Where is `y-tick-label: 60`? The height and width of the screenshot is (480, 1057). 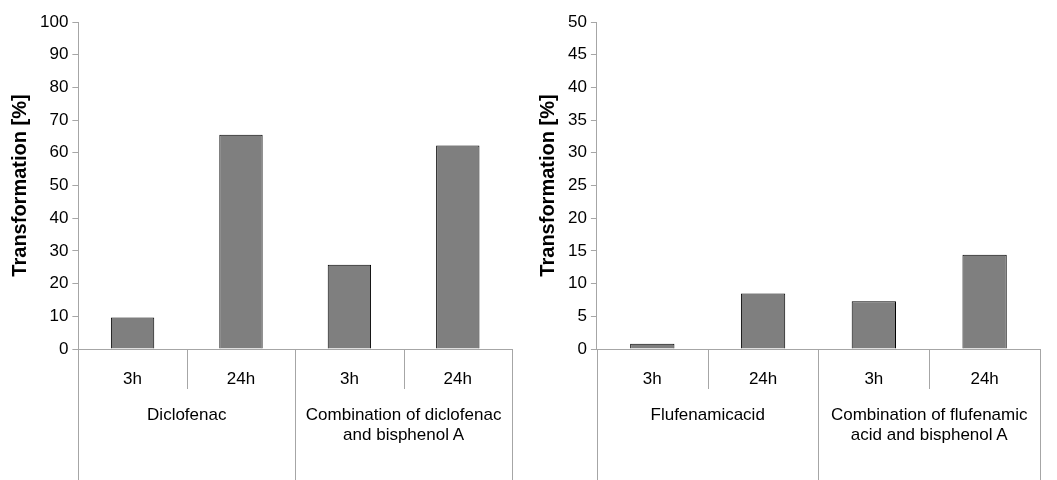 y-tick-label: 60 is located at coordinates (59, 152).